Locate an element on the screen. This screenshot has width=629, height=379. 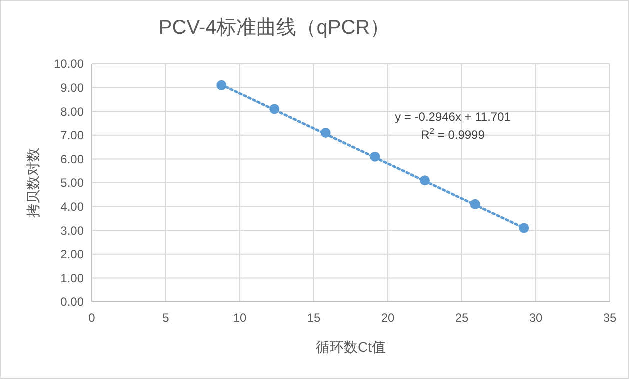
y-tick-label: 9.00 is located at coordinates (72, 88).